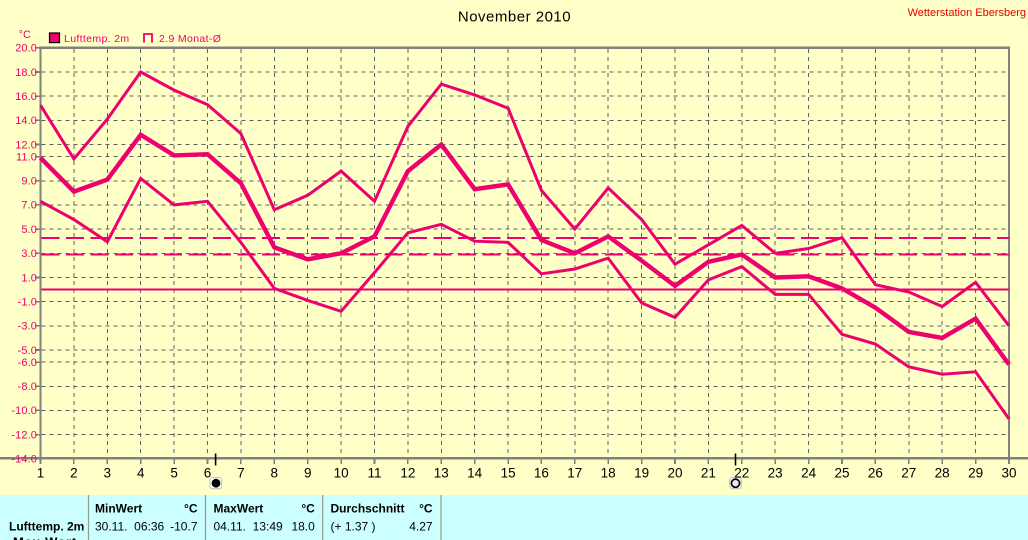 The width and height of the screenshot is (1028, 540). Describe the element at coordinates (708, 472) in the screenshot. I see `svg-text: 21` at that location.